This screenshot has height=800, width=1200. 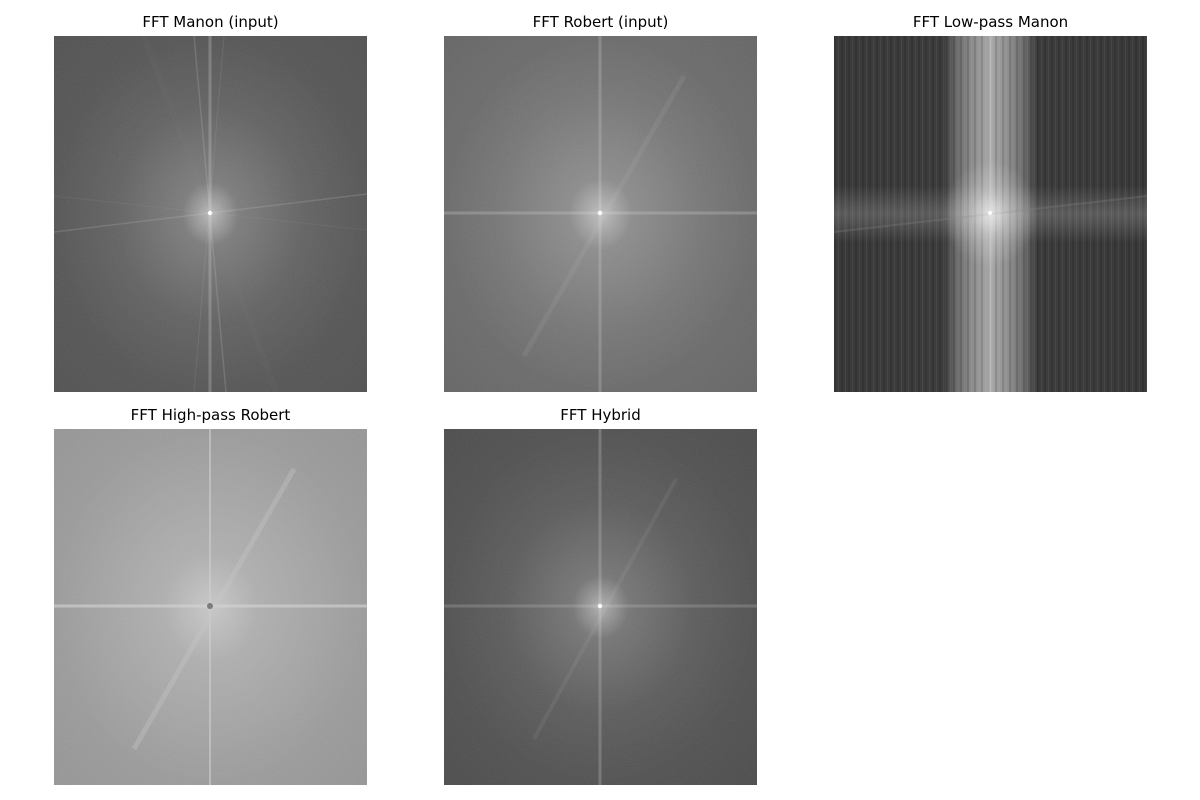 What do you see at coordinates (990, 22) in the screenshot?
I see `panel-title-fft-lowpass-manon: FFT Low-pass Manon` at bounding box center [990, 22].